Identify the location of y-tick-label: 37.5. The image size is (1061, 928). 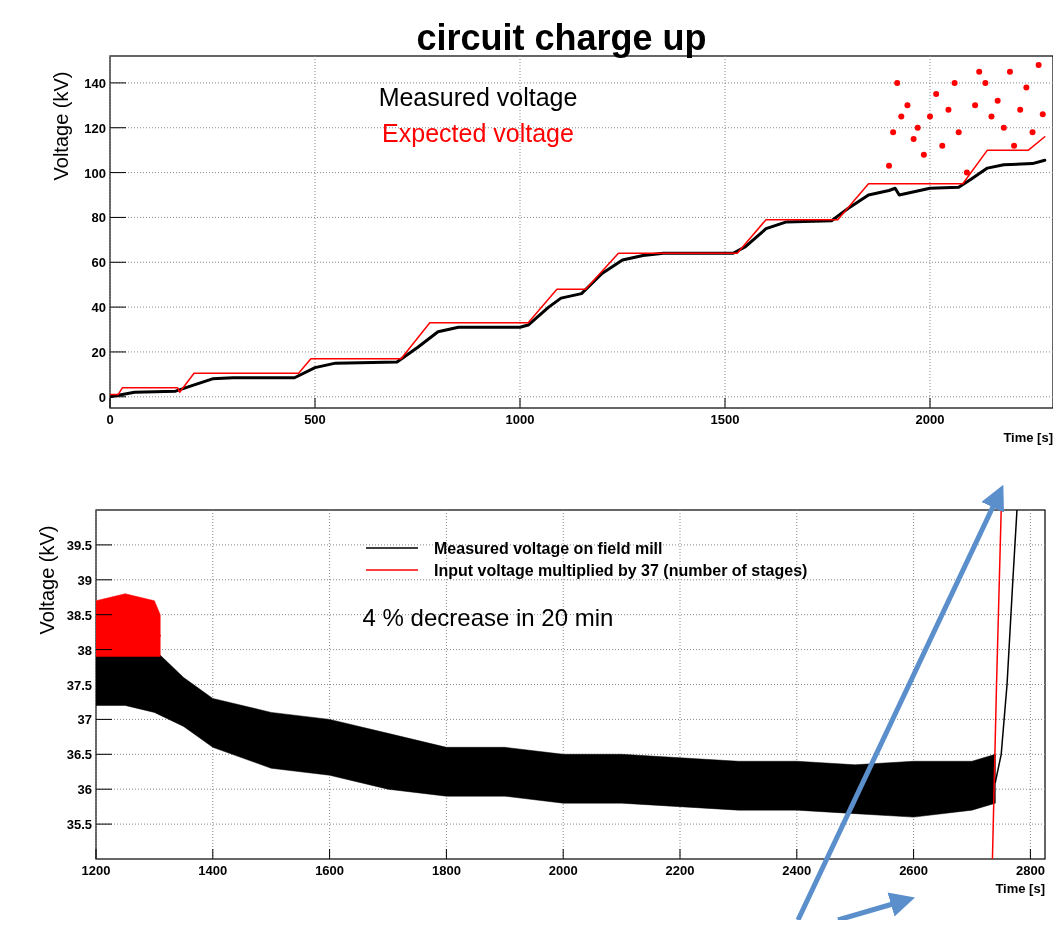
(79, 685).